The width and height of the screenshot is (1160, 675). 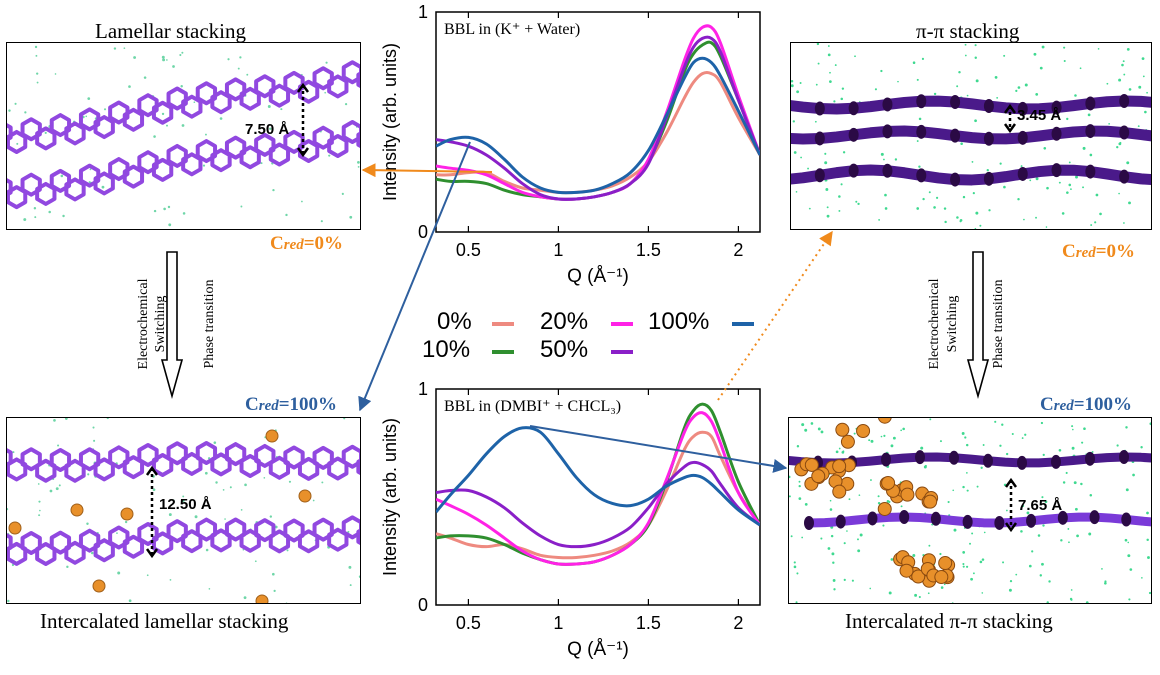 I want to click on lamellar-distance-label: 7.50 Å, so click(x=267, y=129).